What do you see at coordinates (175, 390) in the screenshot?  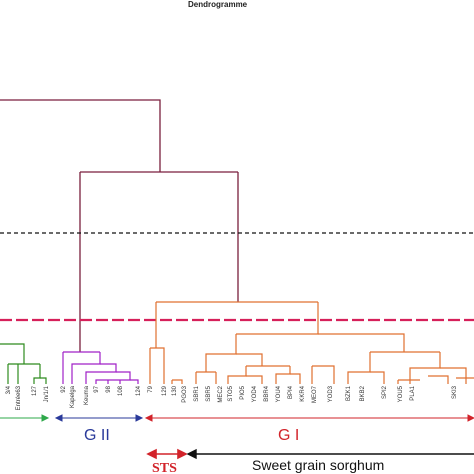 I see `leaf-label: 130` at bounding box center [175, 390].